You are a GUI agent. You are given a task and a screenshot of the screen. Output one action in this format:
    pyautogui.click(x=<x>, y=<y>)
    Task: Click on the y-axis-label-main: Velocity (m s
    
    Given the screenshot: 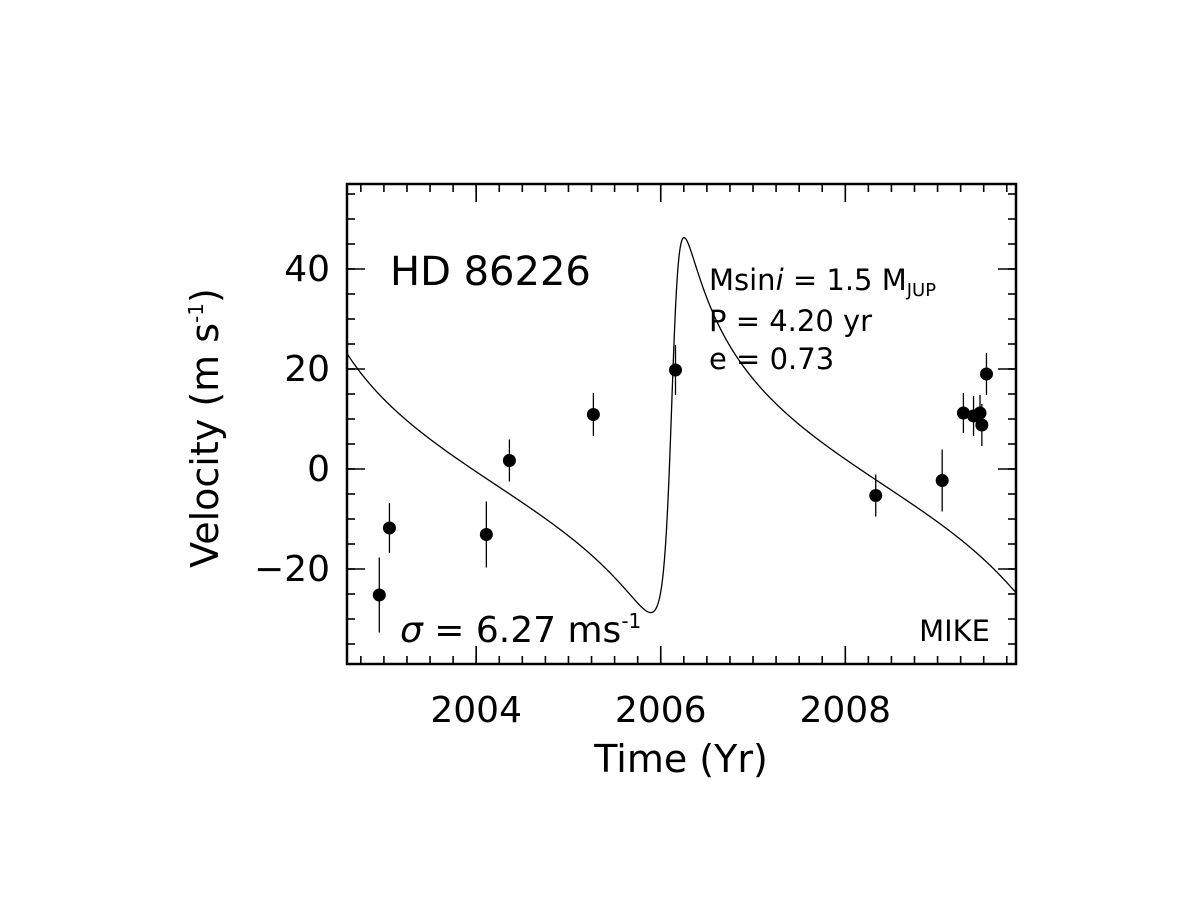 What is the action you would take?
    pyautogui.click(x=205, y=445)
    